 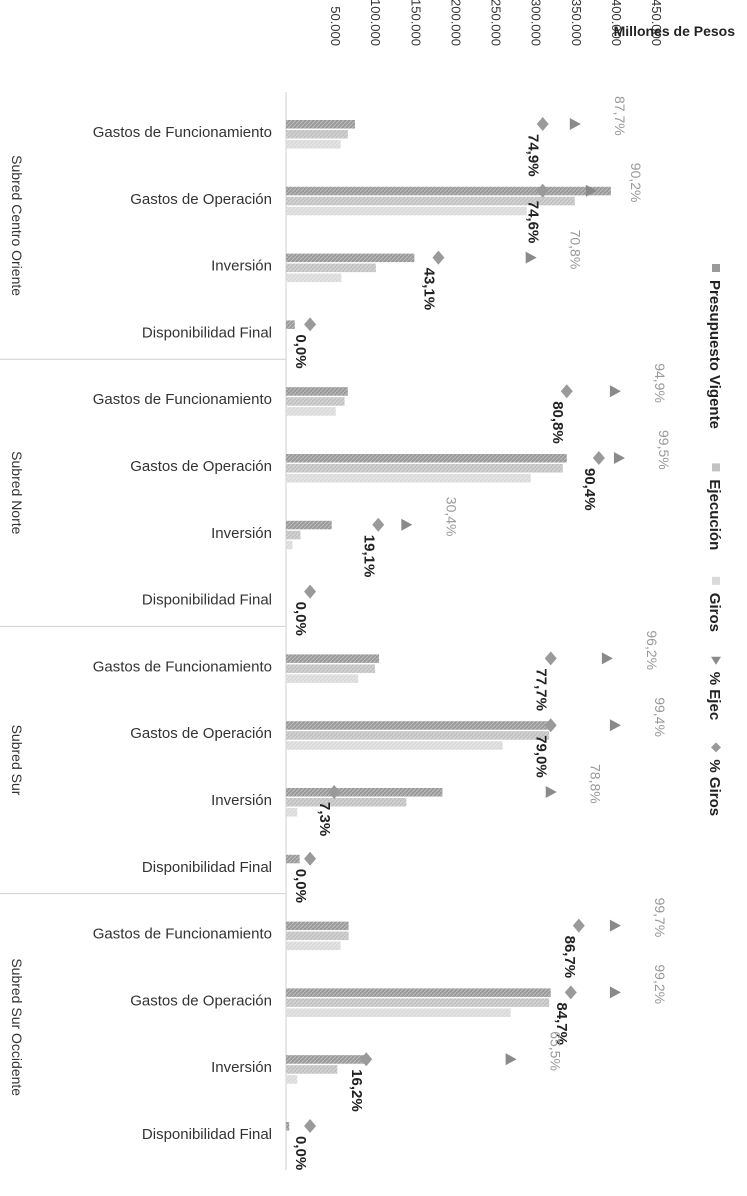 What do you see at coordinates (656, 23) in the screenshot?
I see `value-tick-label: 450.000` at bounding box center [656, 23].